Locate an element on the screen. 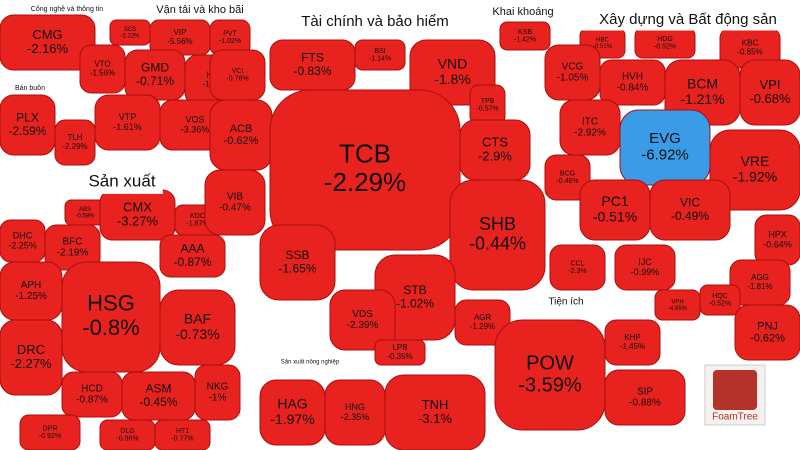 The height and width of the screenshot is (450, 800). cell-value: -0.88% is located at coordinates (645, 403).